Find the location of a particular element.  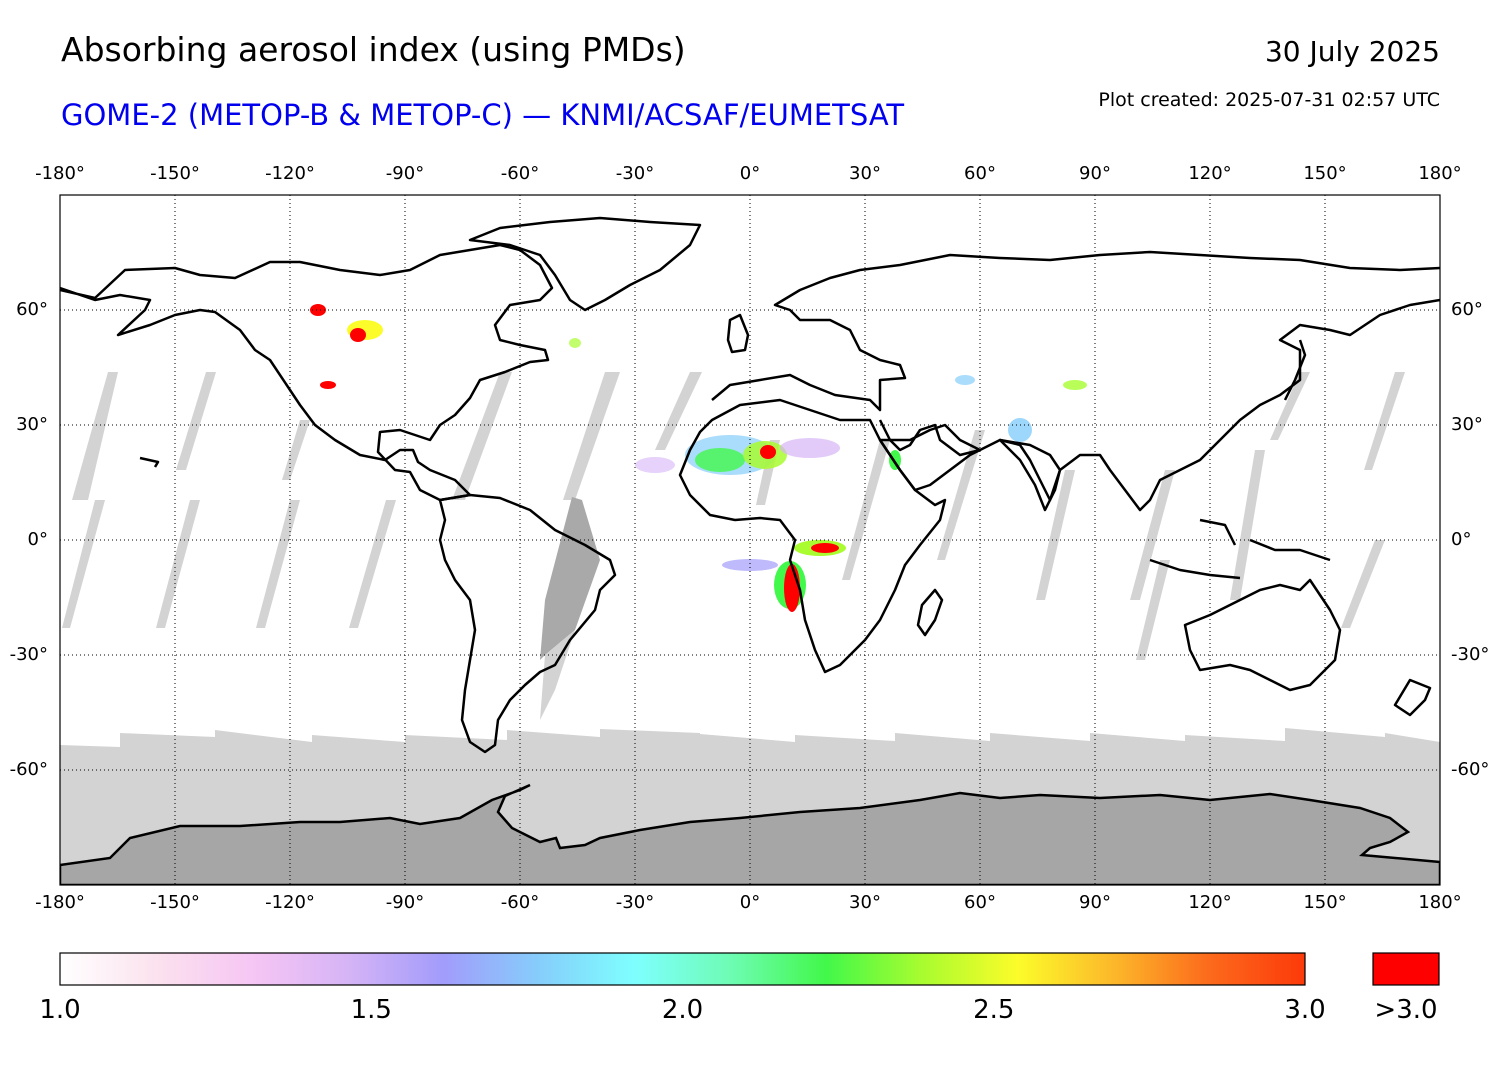

map-date: 30 July 2025 is located at coordinates (1352, 51).